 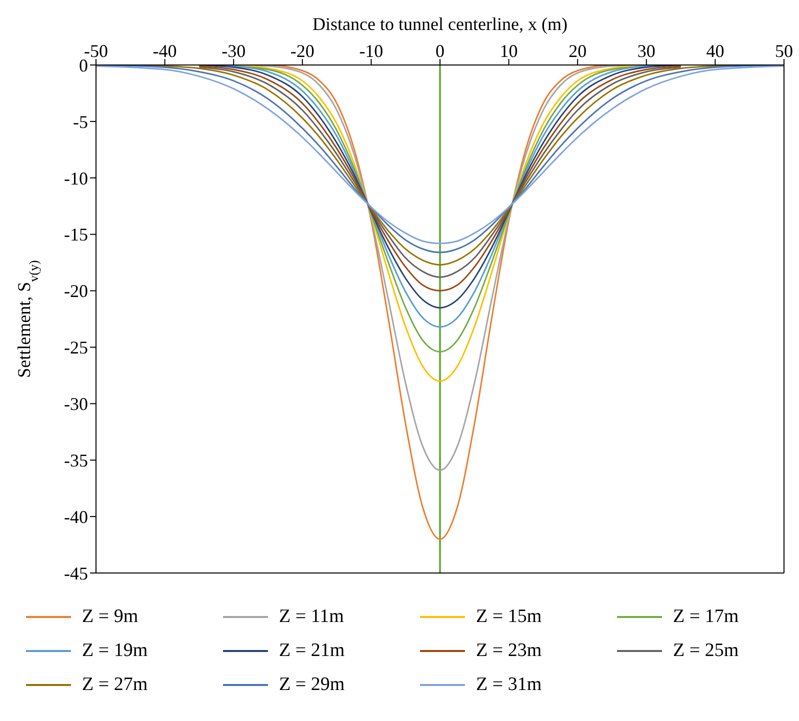 What do you see at coordinates (715, 51) in the screenshot?
I see `x-tick-label: 40` at bounding box center [715, 51].